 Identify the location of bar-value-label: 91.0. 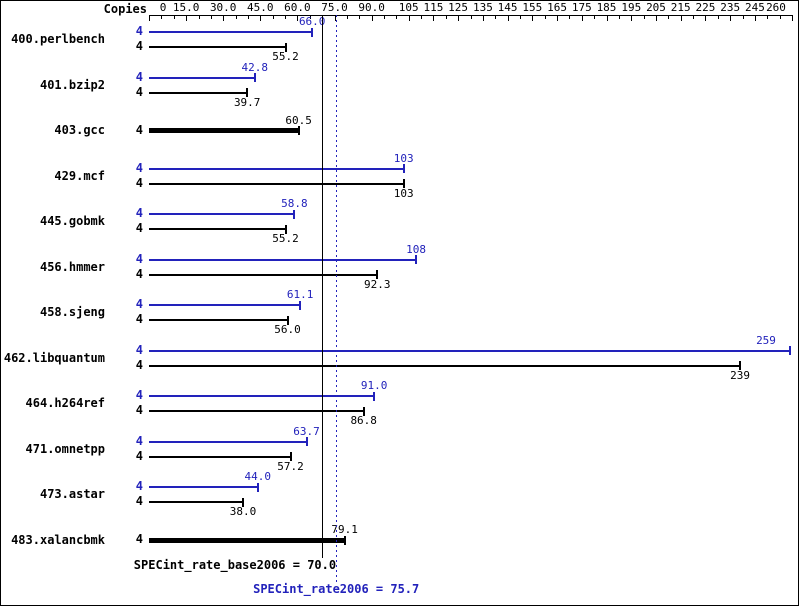
(374, 385).